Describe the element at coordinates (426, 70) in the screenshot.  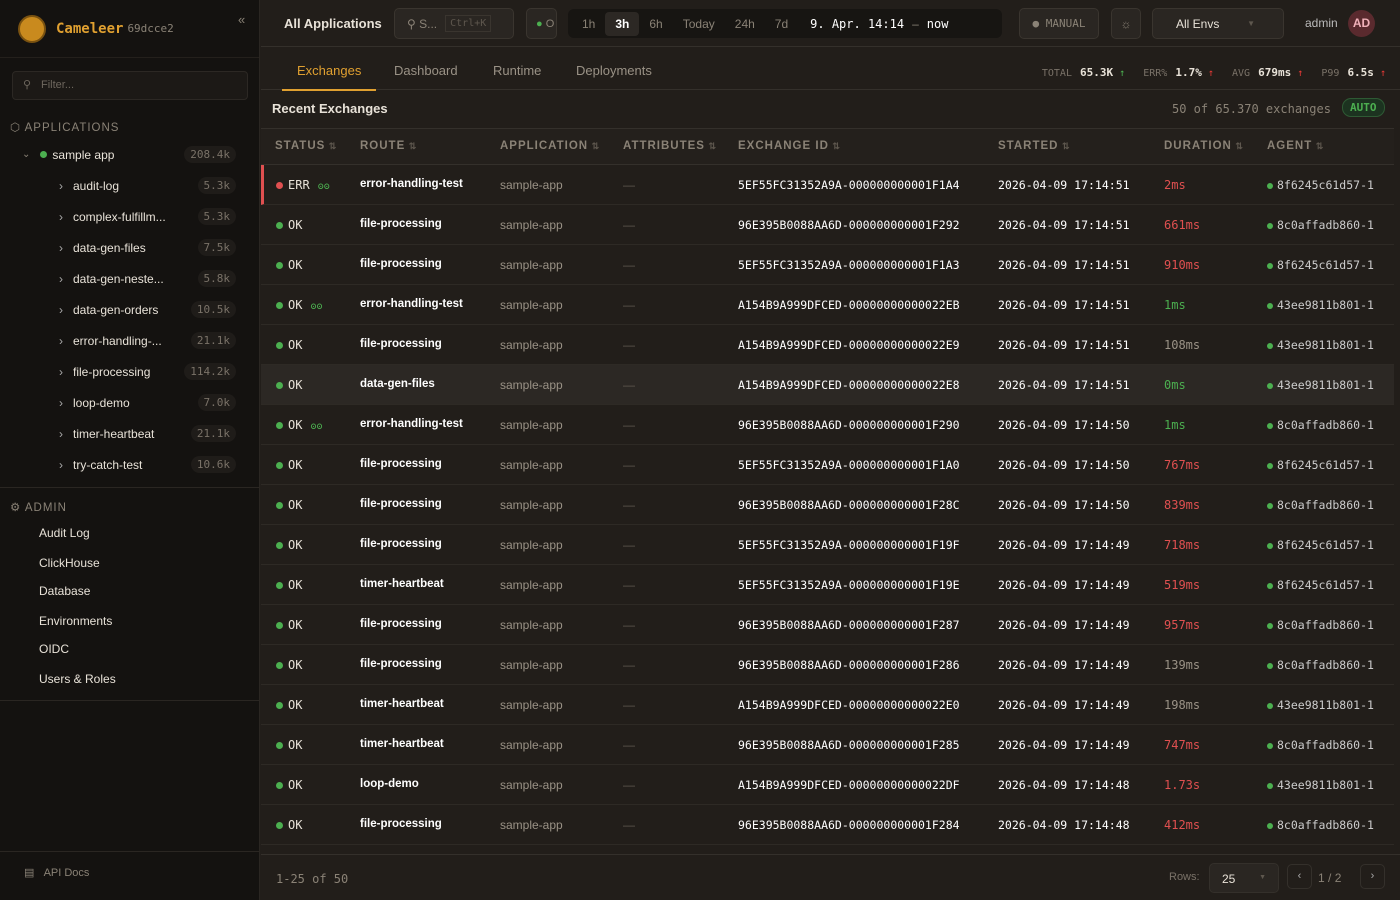
I see `tab-dashboard: Dashboard` at that location.